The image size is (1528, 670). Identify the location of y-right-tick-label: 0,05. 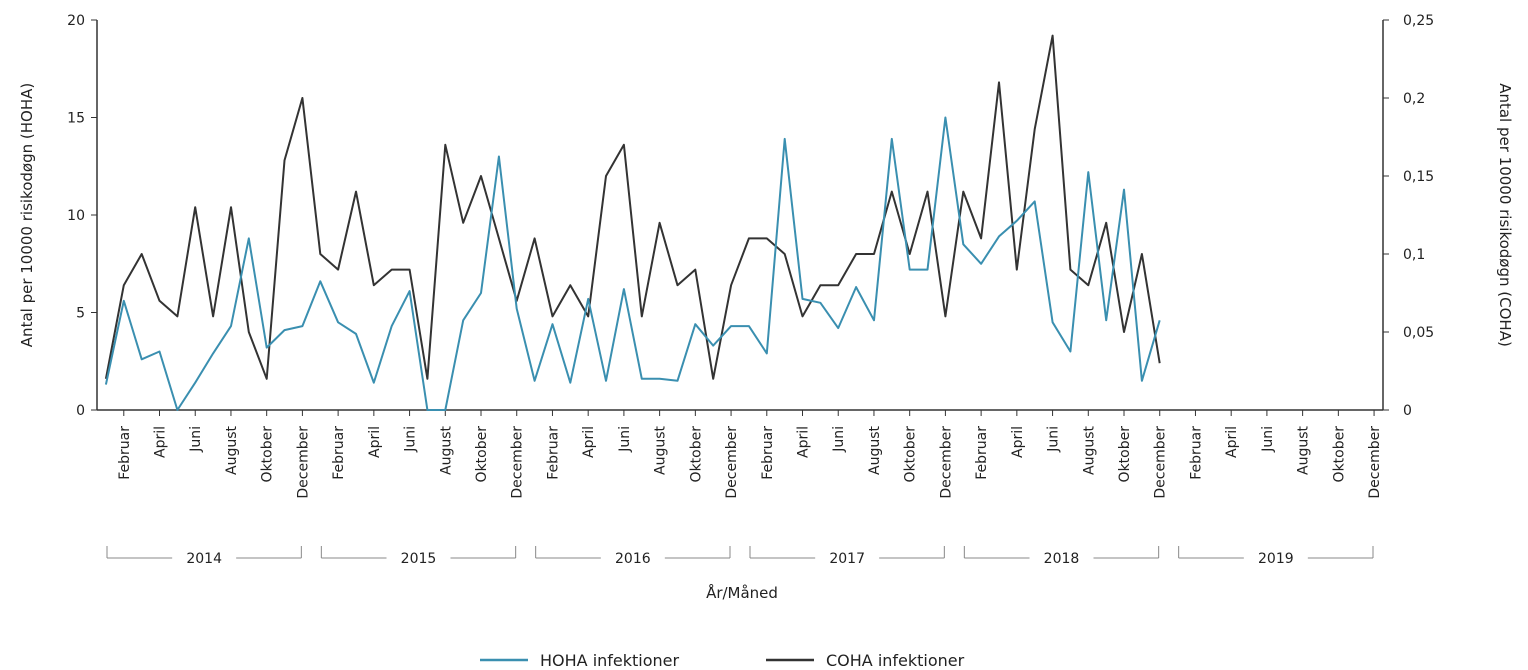
(1418, 333).